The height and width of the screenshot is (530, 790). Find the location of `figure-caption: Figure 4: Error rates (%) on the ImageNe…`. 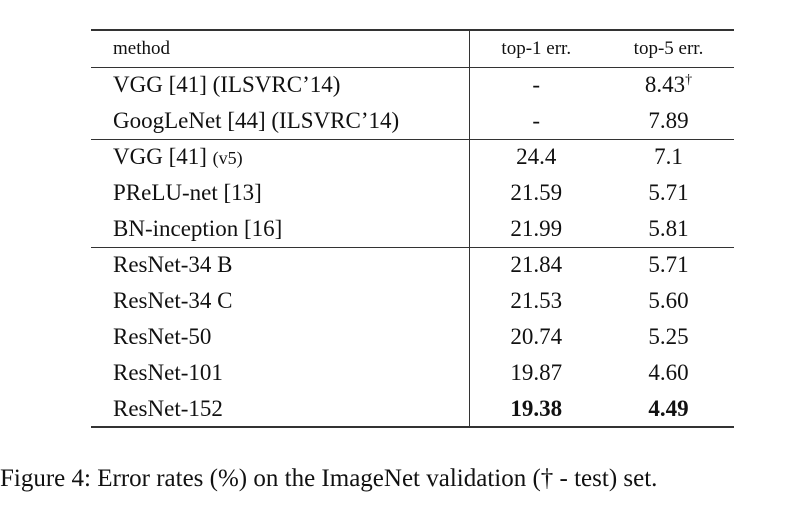

figure-caption: Figure 4: Error rates (%) on the ImageNe… is located at coordinates (329, 478).